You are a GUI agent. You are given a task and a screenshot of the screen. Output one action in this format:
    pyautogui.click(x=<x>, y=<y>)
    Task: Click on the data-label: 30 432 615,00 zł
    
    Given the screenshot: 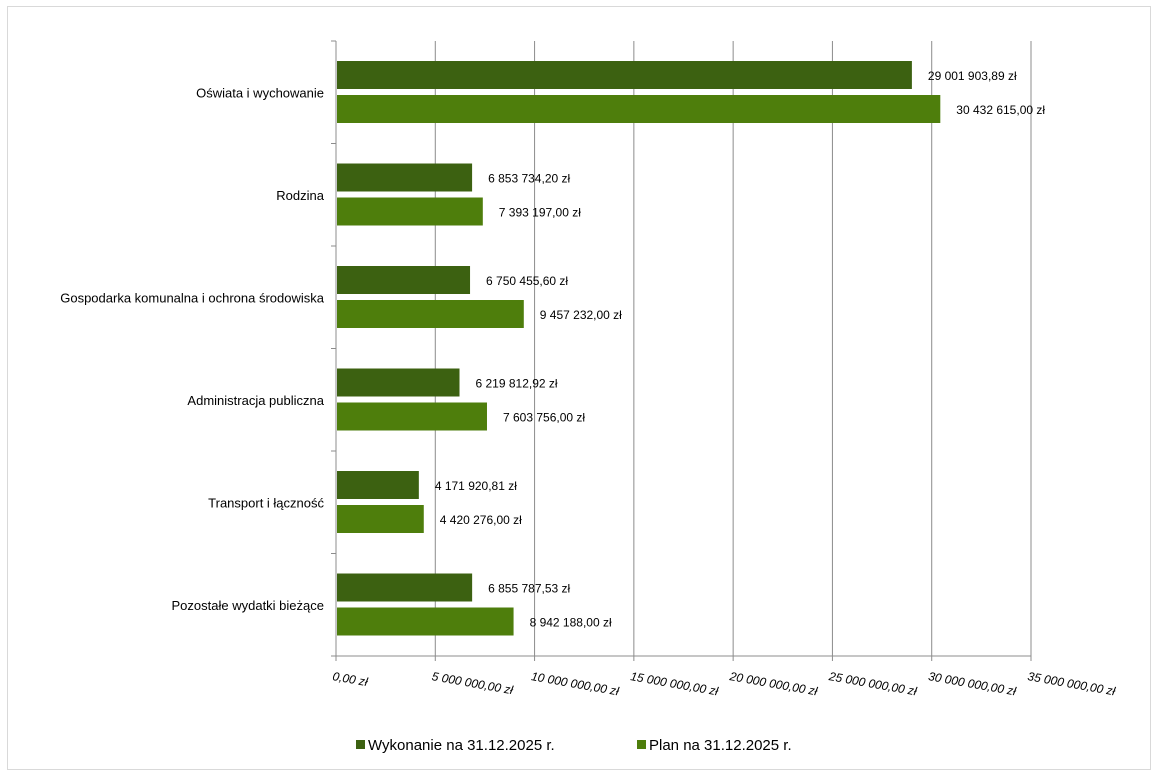 What is the action you would take?
    pyautogui.click(x=1000, y=110)
    